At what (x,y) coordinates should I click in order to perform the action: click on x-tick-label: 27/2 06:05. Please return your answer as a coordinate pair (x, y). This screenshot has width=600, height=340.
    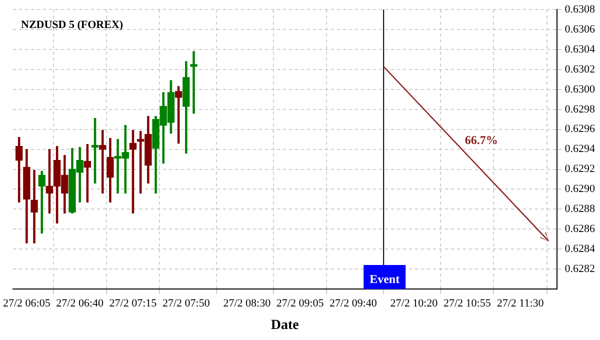
    Looking at the image, I should click on (26, 303).